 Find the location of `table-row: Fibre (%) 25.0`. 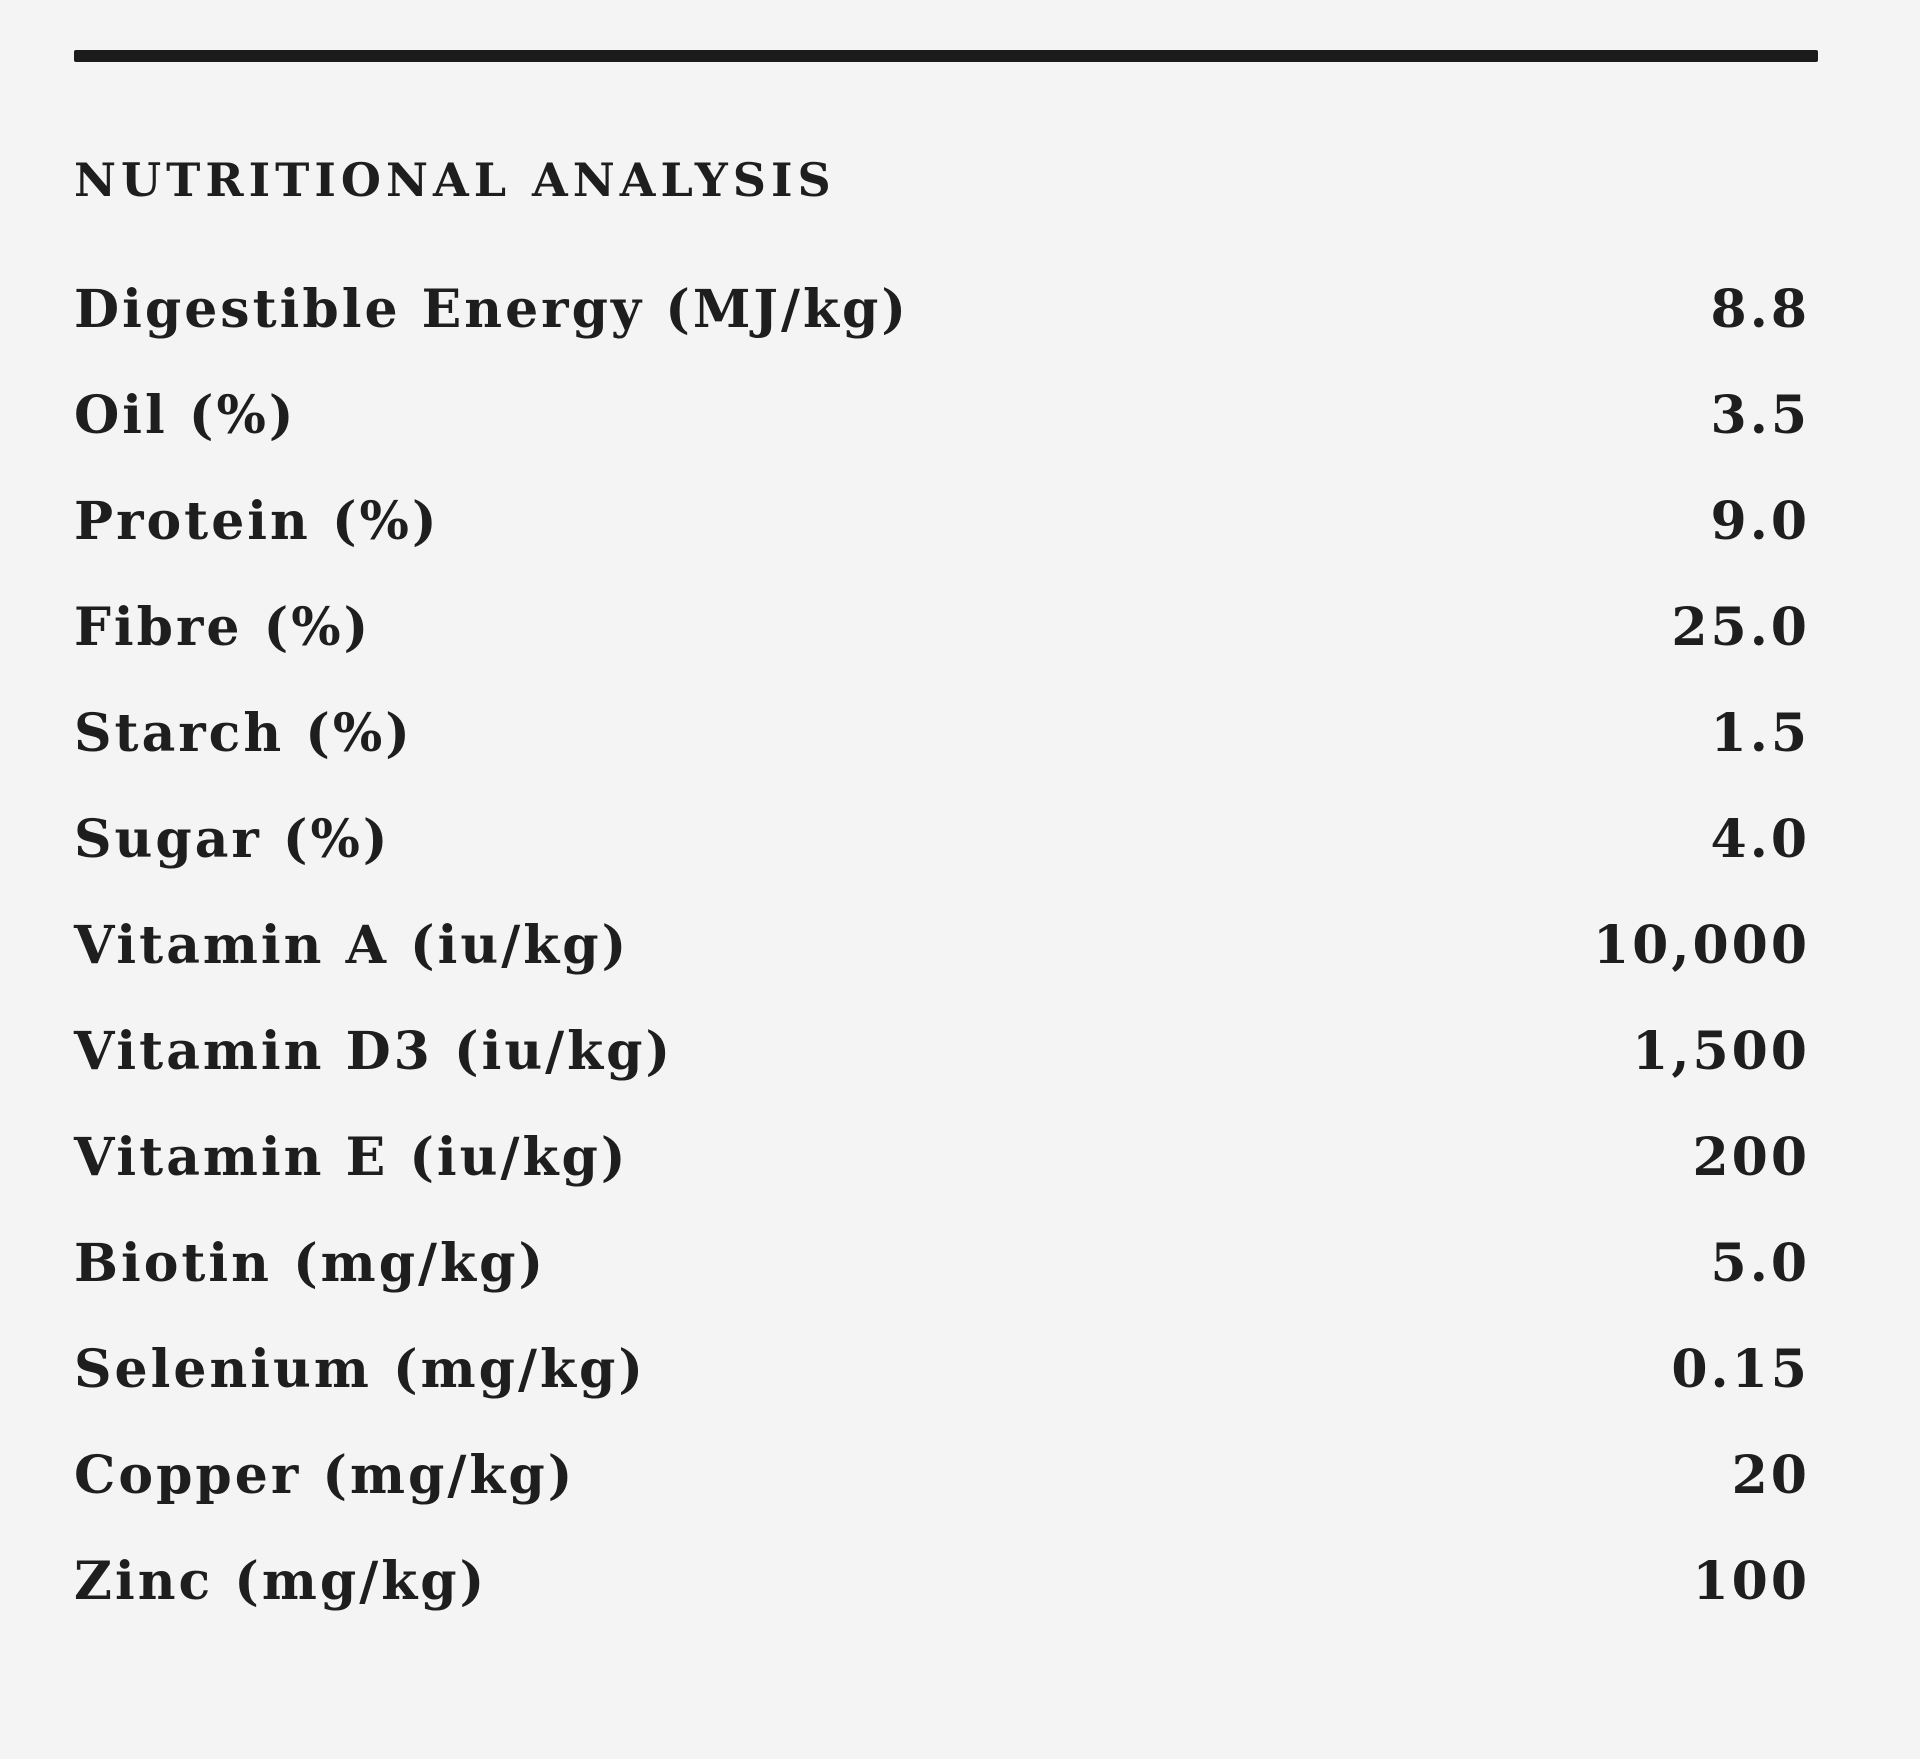

table-row: Fibre (%) 25.0 is located at coordinates (946, 627).